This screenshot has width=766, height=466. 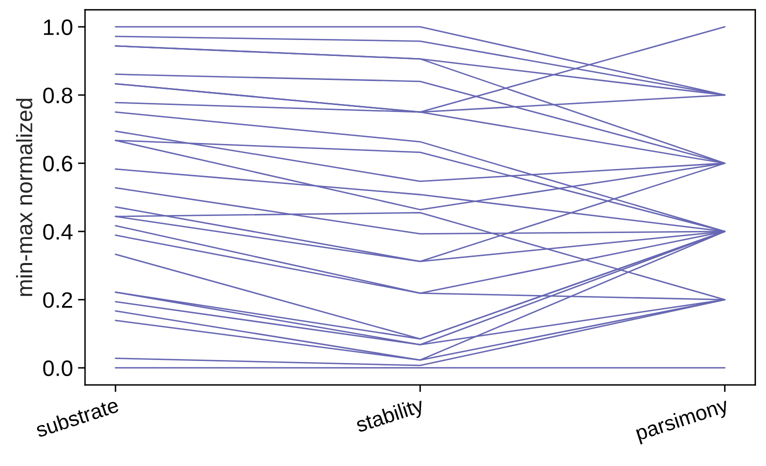 What do you see at coordinates (58, 27) in the screenshot?
I see `y-tick-label: 1.0` at bounding box center [58, 27].